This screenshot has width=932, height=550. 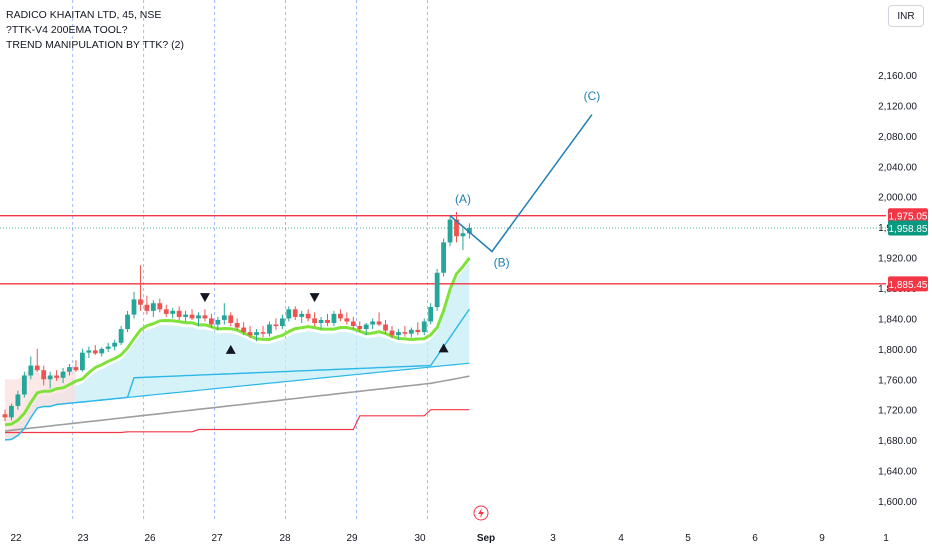 I want to click on red-trail-line, so click(x=237, y=421).